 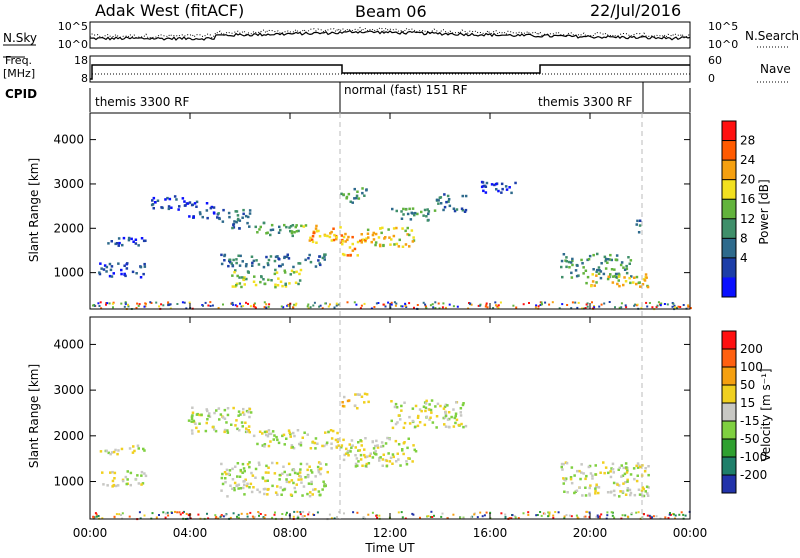 What do you see at coordinates (397, 69) in the screenshot?
I see `freq-panel: Freq. [MHz] 18 8 60 0 Nave` at bounding box center [397, 69].